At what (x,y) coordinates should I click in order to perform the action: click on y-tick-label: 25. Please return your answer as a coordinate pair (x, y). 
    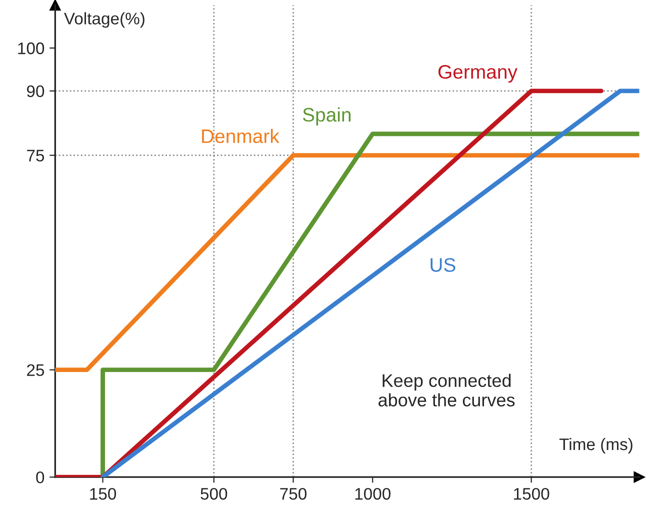
    Looking at the image, I should click on (35, 370).